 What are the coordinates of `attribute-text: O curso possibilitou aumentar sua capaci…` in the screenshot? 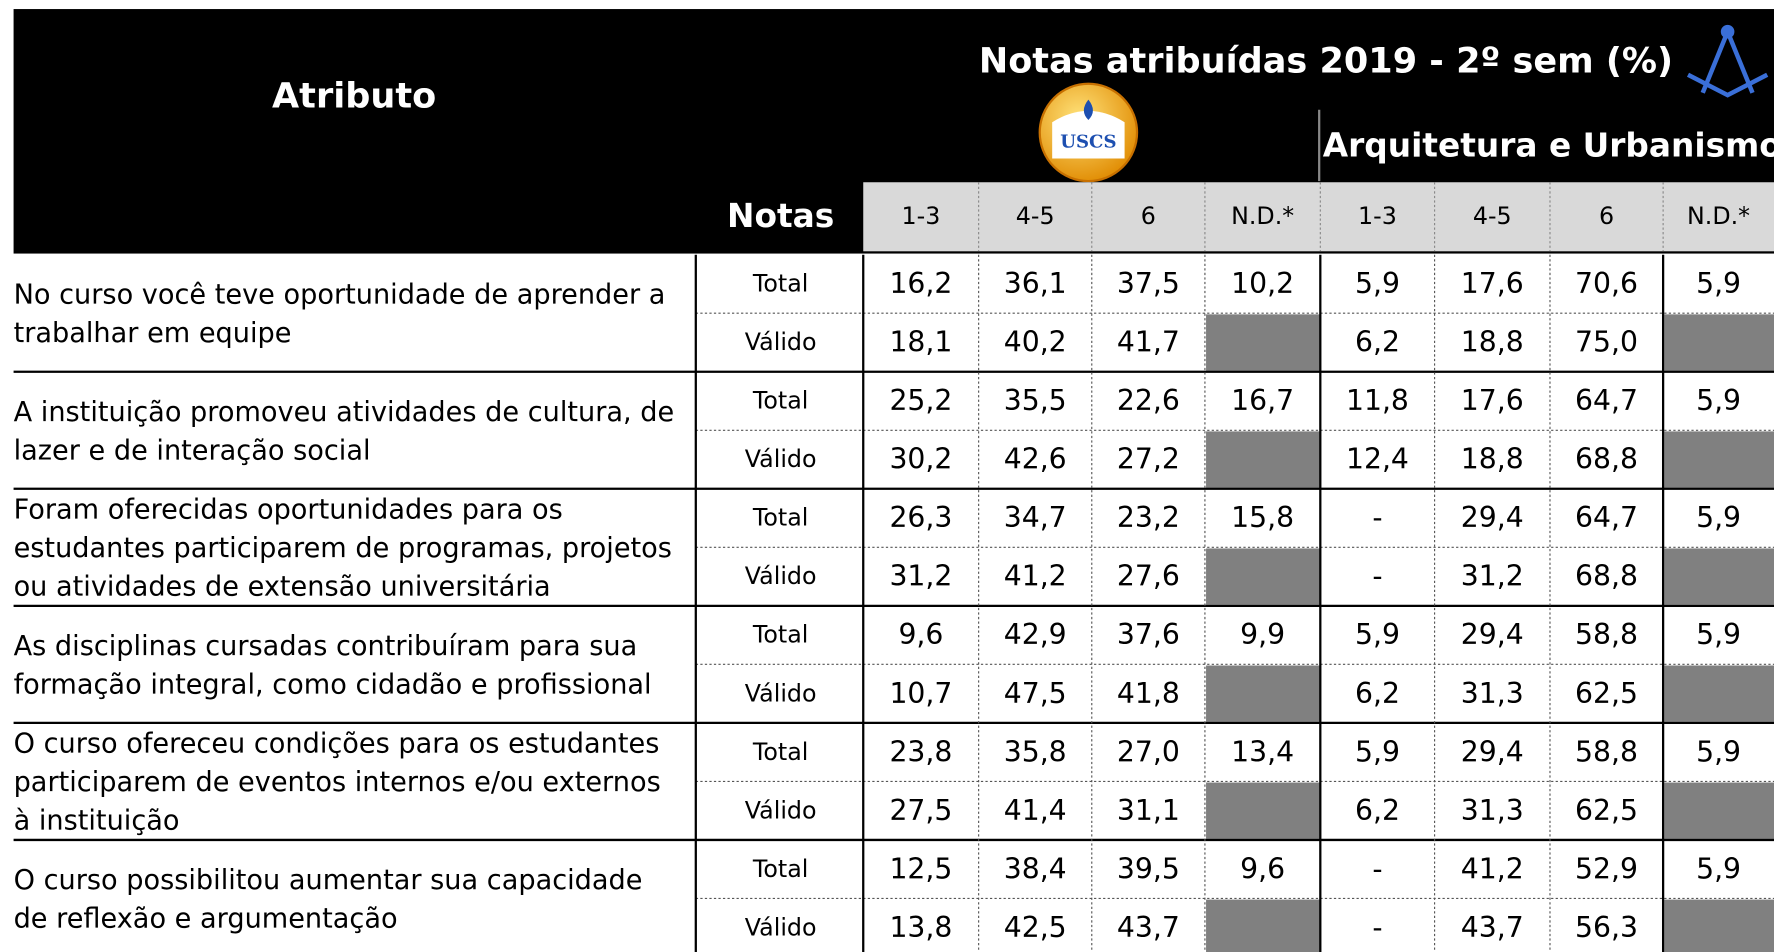 It's located at (328, 880).